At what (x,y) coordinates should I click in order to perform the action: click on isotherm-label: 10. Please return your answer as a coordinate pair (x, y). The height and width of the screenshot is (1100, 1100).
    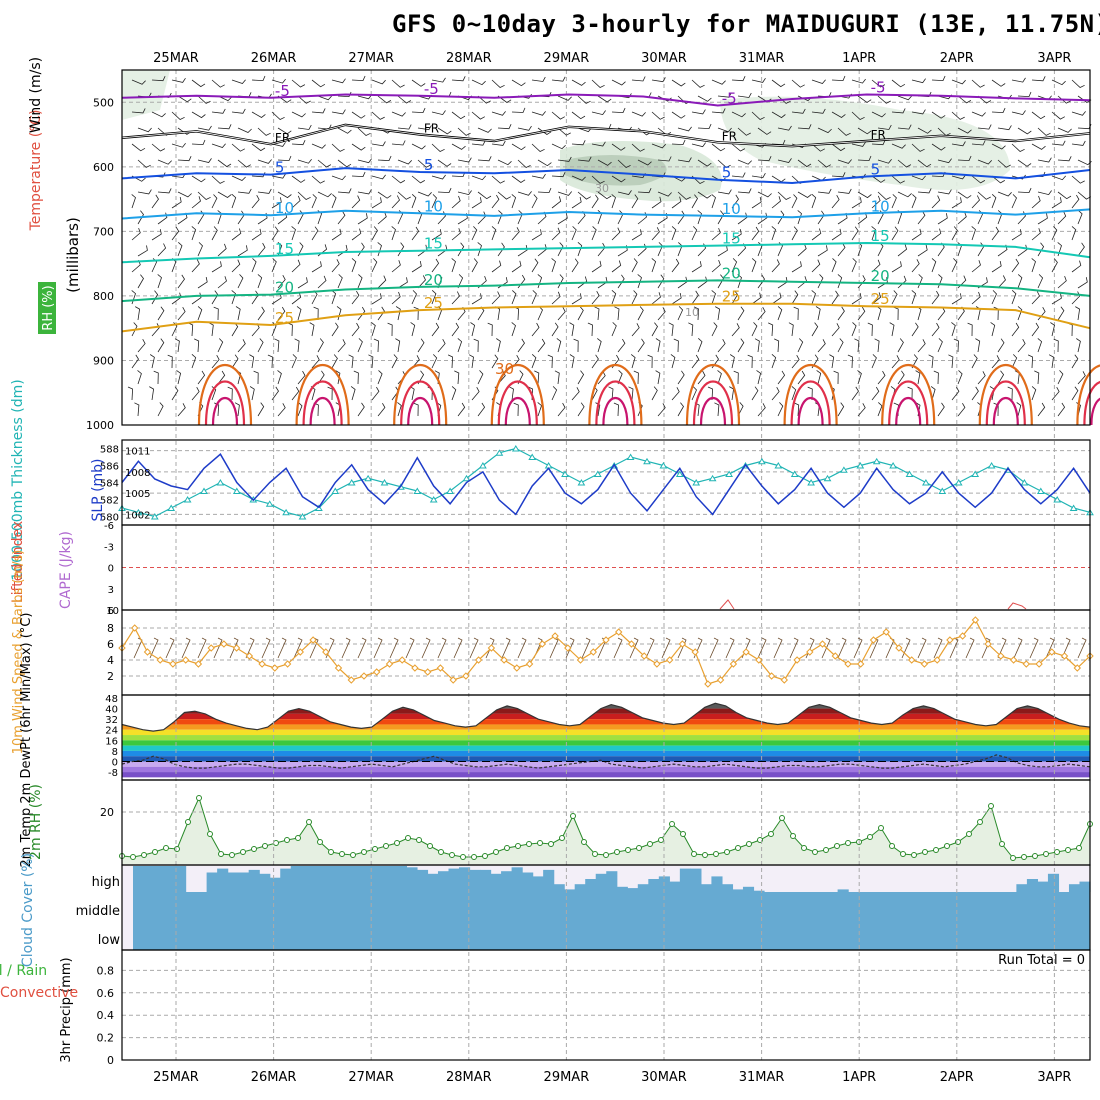
    Looking at the image, I should click on (433, 206).